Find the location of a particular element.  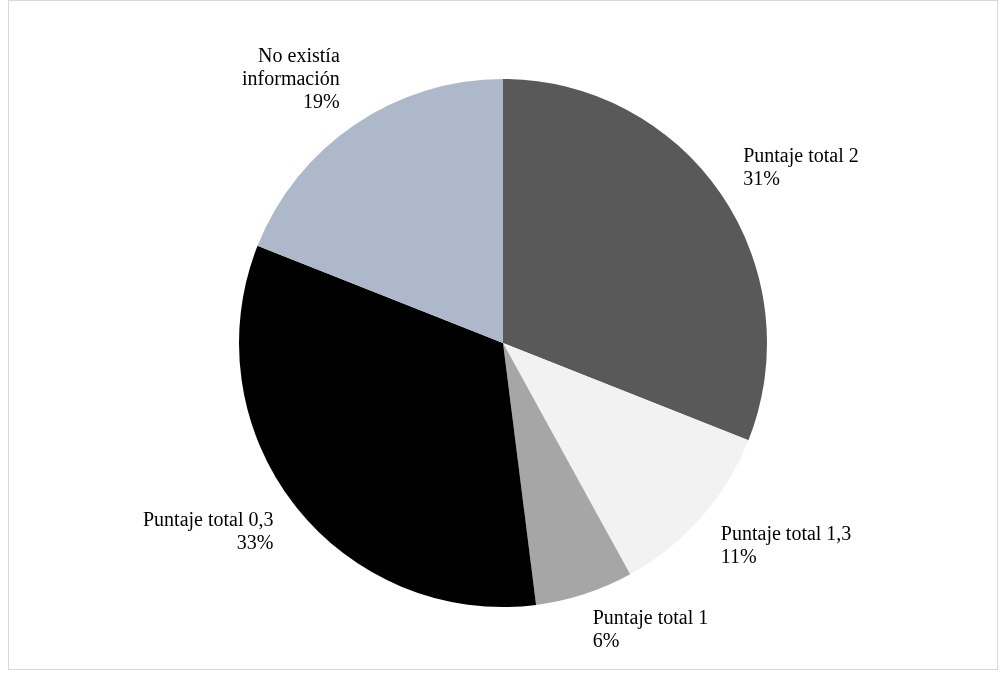

data-label: 19% is located at coordinates (321, 101).